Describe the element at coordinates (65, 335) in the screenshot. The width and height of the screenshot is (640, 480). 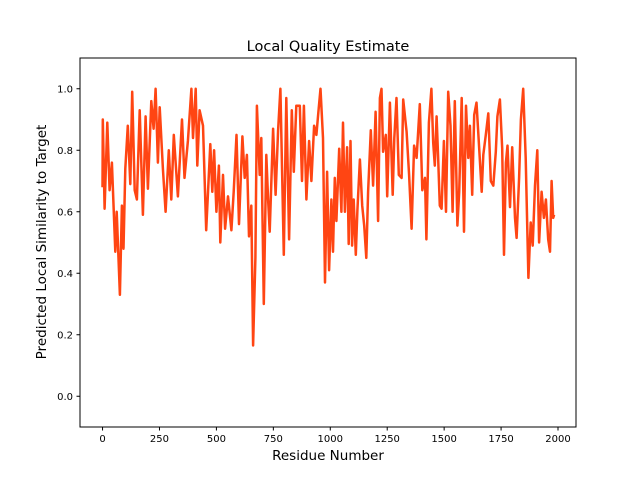
I see `y-tick-label: 0.2` at that location.